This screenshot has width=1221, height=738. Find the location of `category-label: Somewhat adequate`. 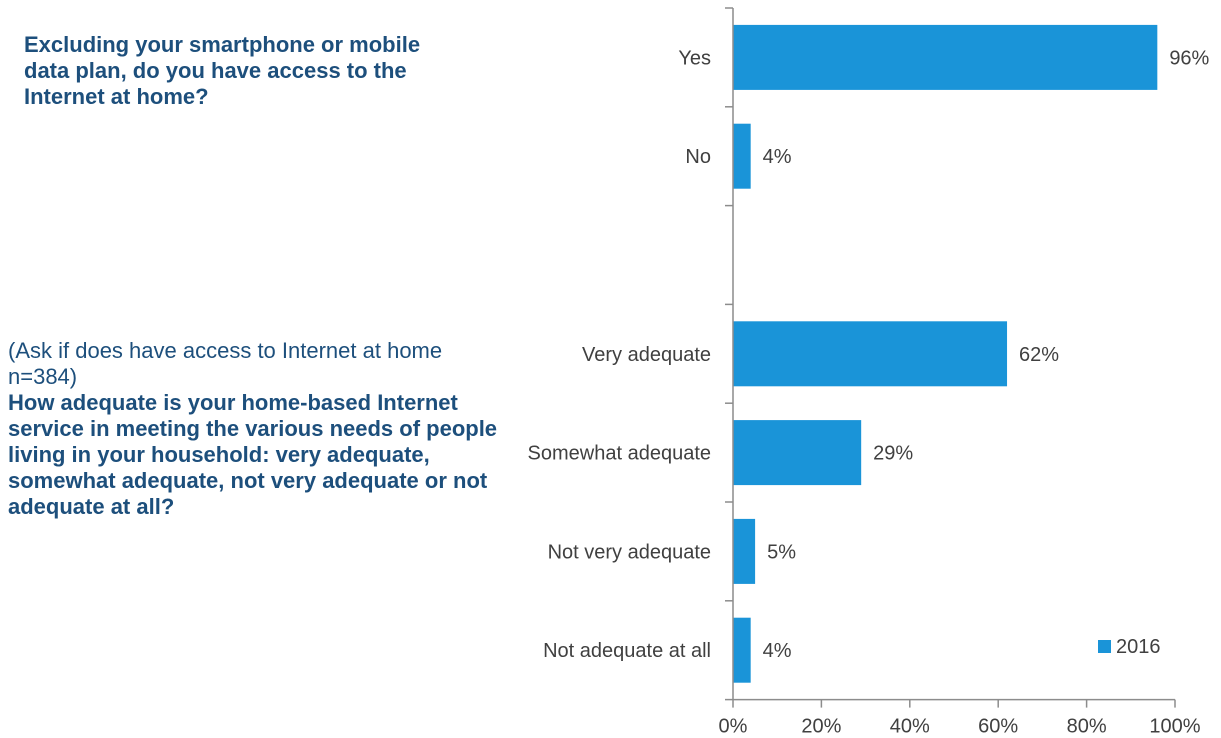

category-label: Somewhat adequate is located at coordinates (619, 454).